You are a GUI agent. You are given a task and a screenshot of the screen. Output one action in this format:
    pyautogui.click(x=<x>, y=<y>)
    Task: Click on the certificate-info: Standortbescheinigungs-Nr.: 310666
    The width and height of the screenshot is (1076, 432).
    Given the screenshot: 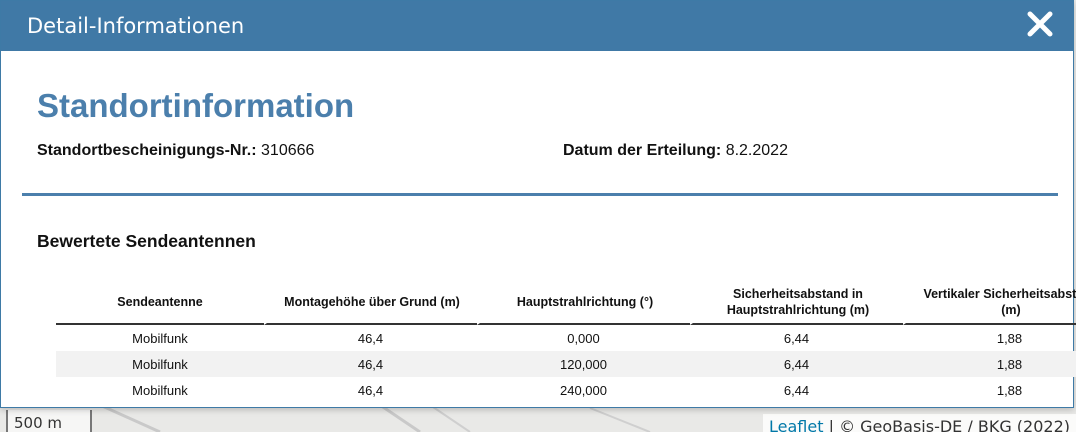 What is the action you would take?
    pyautogui.click(x=175, y=151)
    